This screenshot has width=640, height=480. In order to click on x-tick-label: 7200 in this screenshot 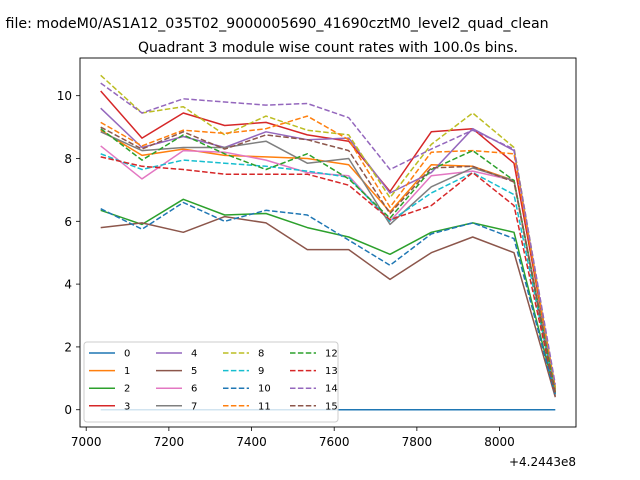, I will do `click(169, 442)`.